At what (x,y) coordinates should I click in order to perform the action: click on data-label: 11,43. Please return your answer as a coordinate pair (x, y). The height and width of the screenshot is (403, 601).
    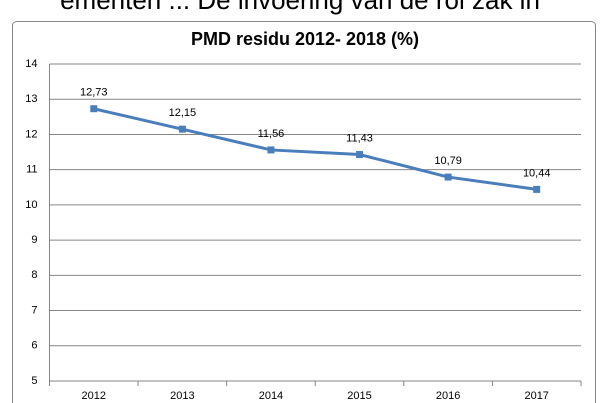
    Looking at the image, I should click on (359, 138).